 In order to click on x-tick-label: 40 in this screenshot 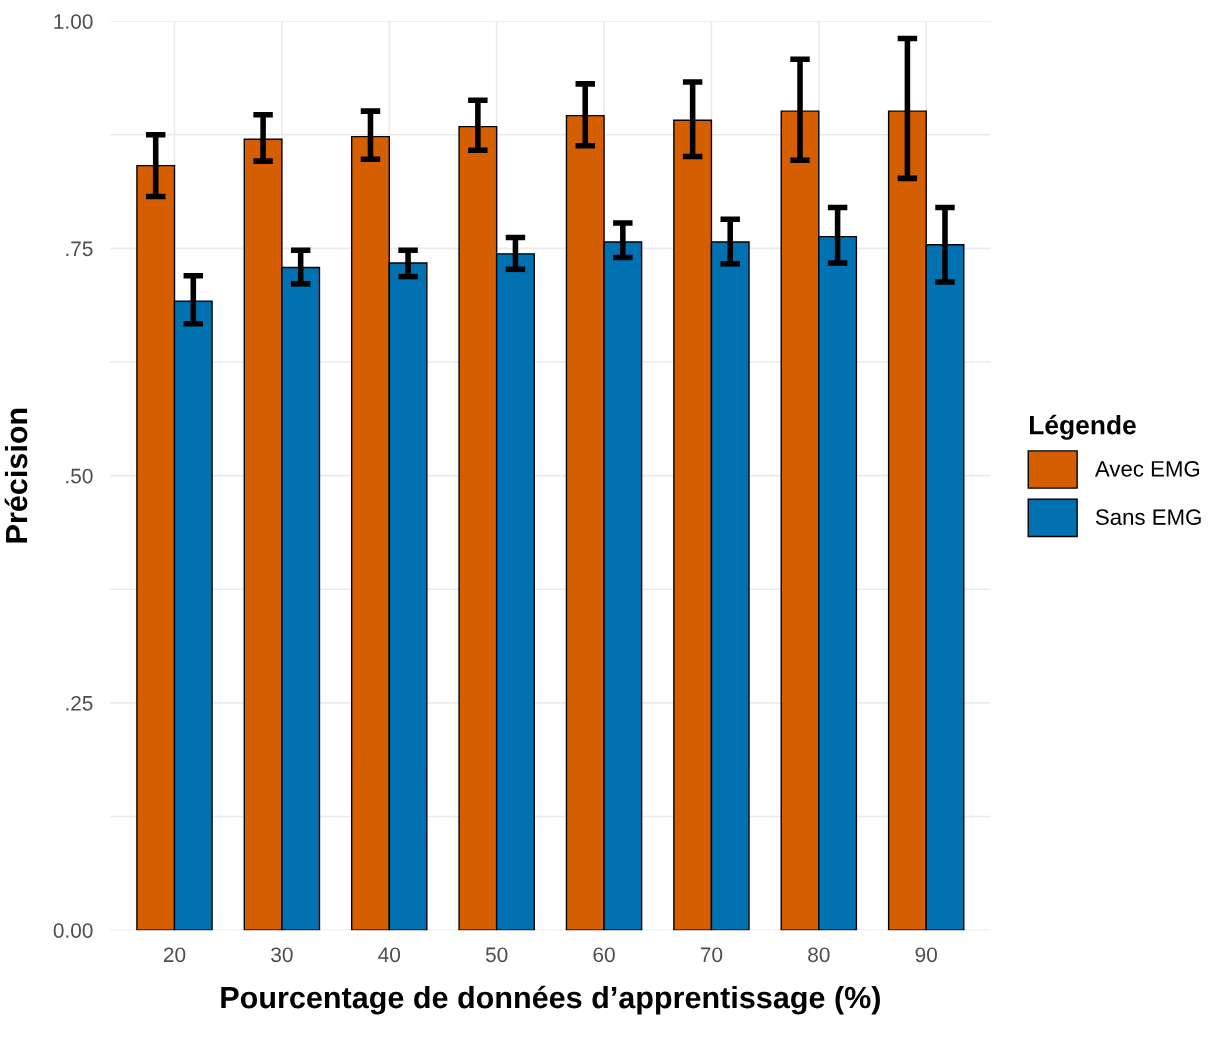, I will do `click(389, 955)`.